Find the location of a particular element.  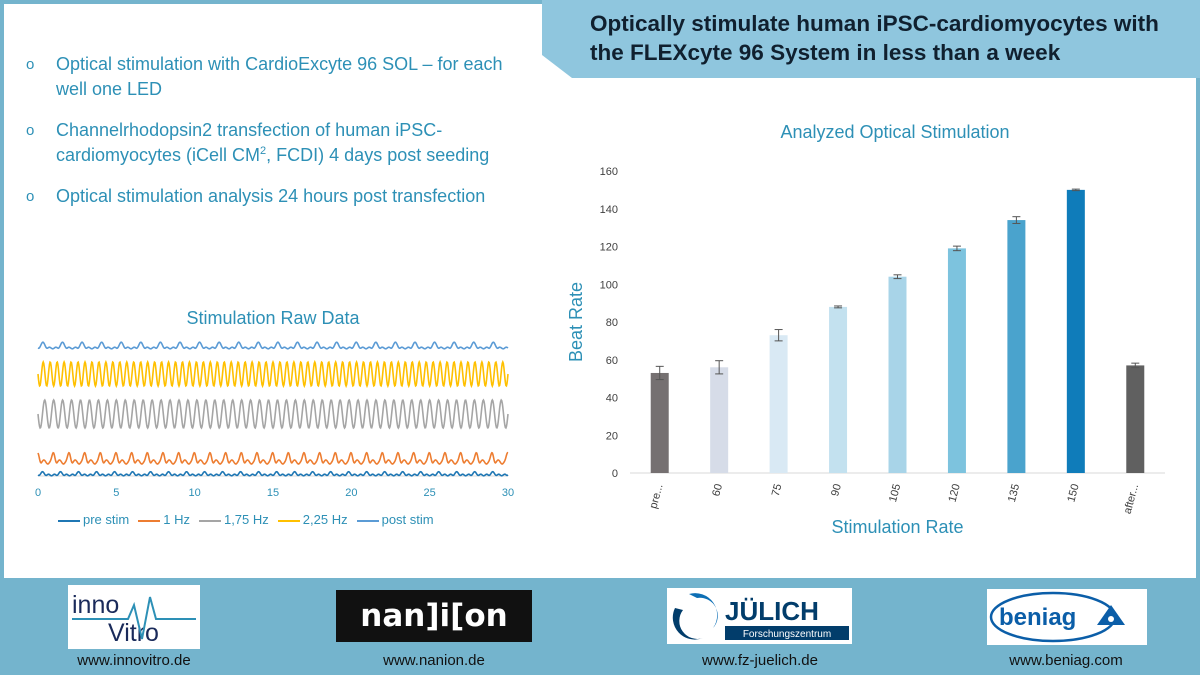

y-tick-label: 0 is located at coordinates (615, 474).